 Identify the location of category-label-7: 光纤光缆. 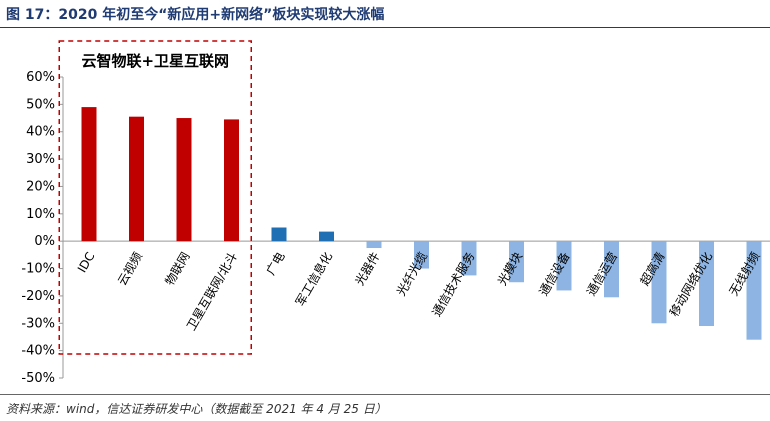
(412, 274).